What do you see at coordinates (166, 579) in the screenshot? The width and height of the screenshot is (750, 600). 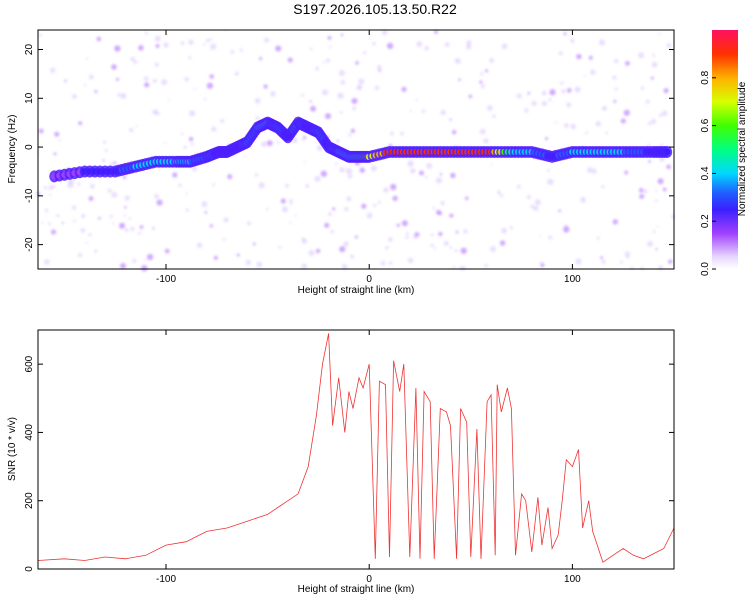 I see `snr-xtick-label: -100` at bounding box center [166, 579].